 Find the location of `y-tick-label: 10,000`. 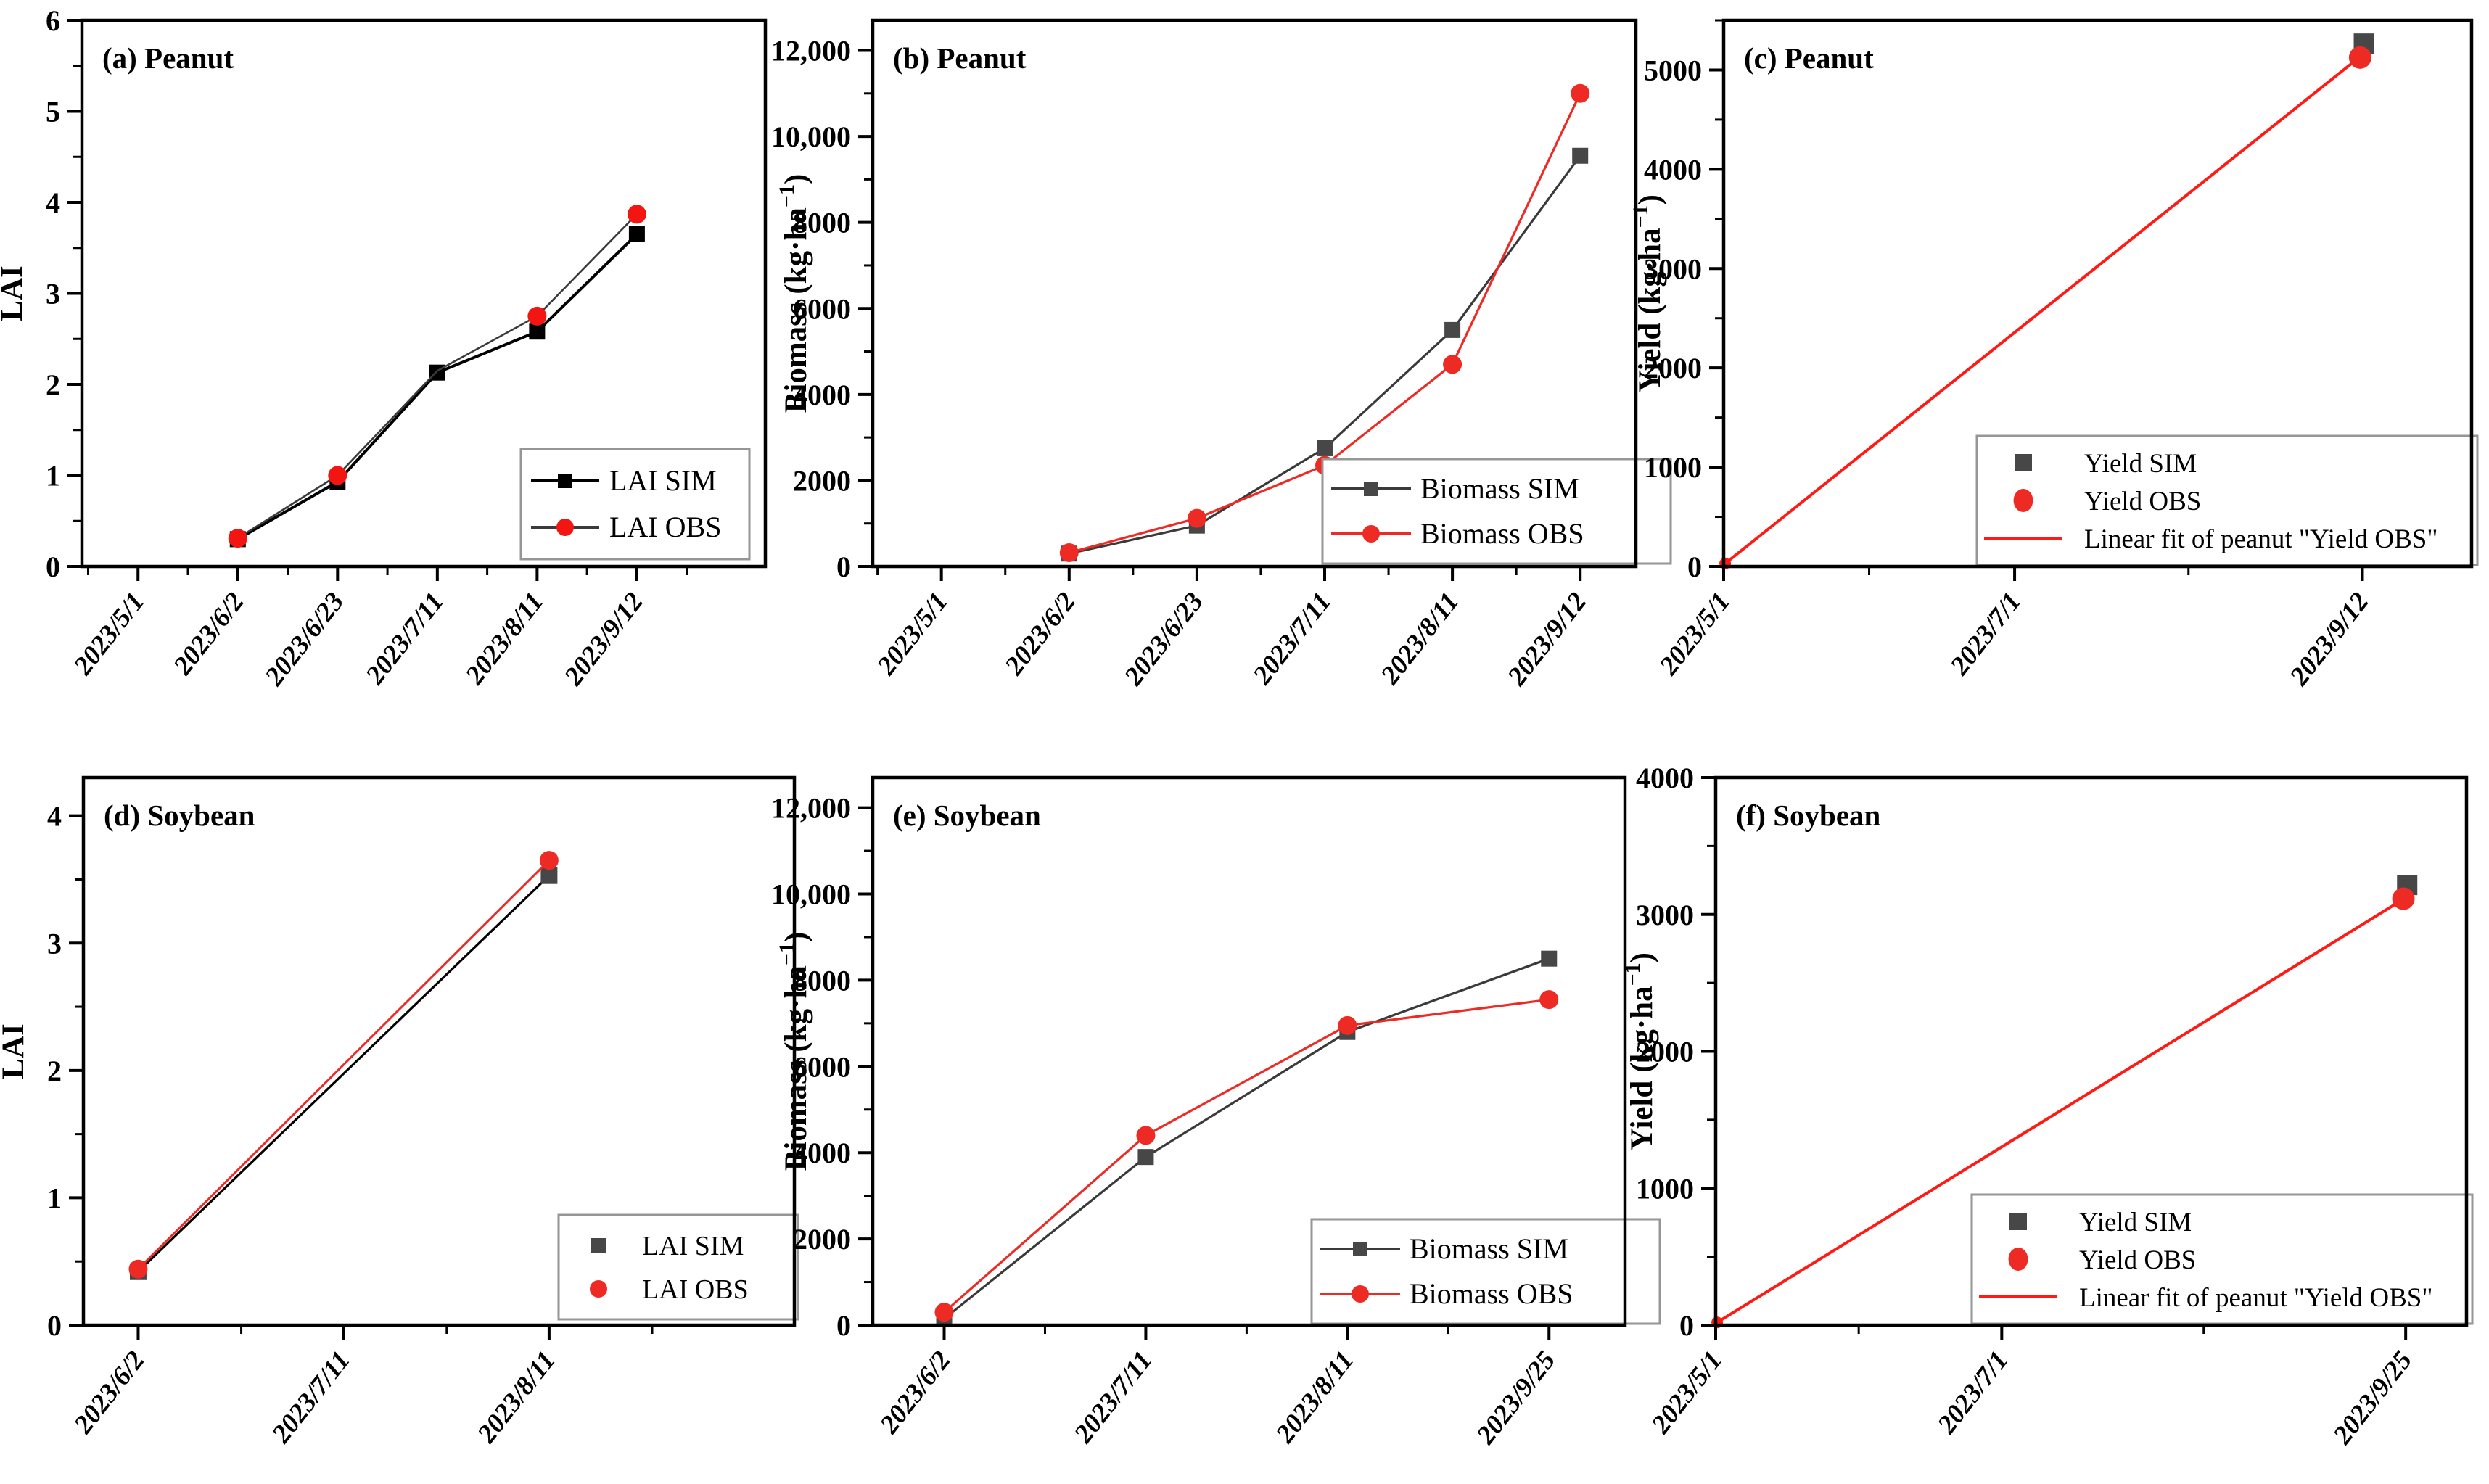

y-tick-label: 10,000 is located at coordinates (811, 136).